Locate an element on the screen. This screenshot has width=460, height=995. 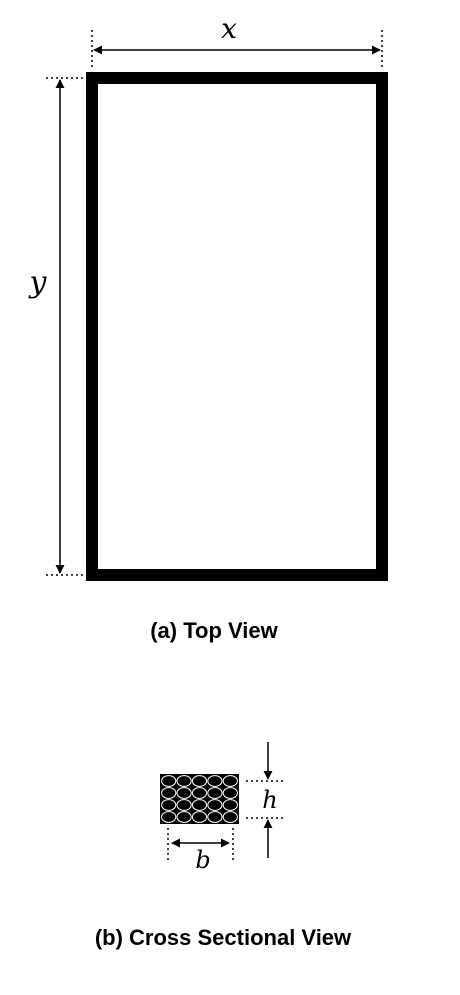
strand-grid is located at coordinates (199, 799).